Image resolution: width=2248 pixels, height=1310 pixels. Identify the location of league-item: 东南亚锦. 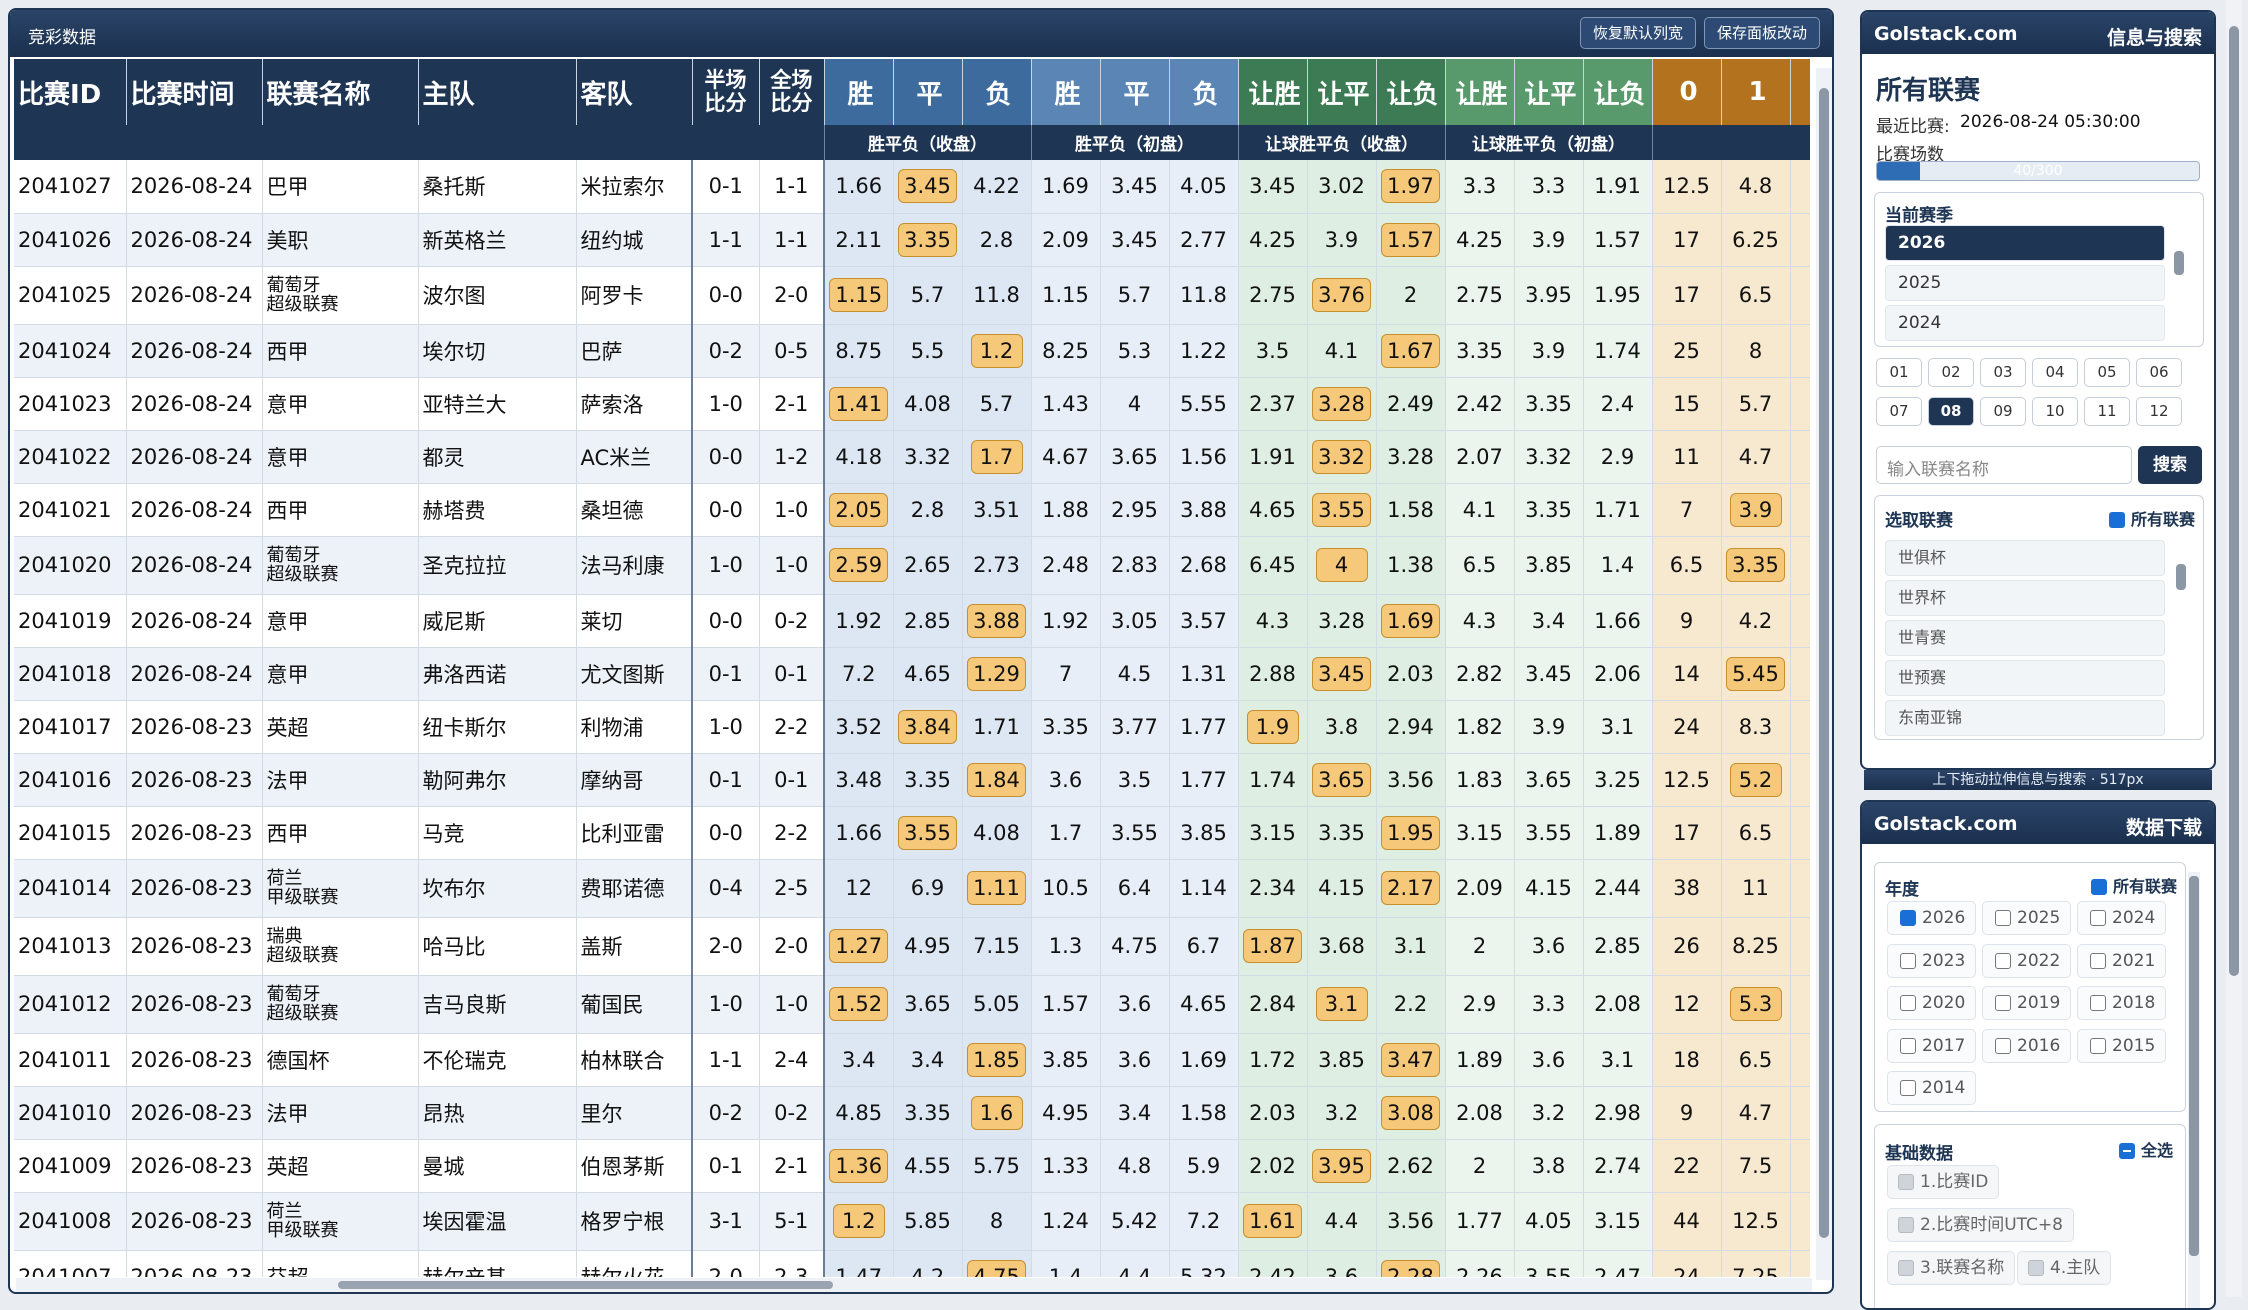
(2025, 718).